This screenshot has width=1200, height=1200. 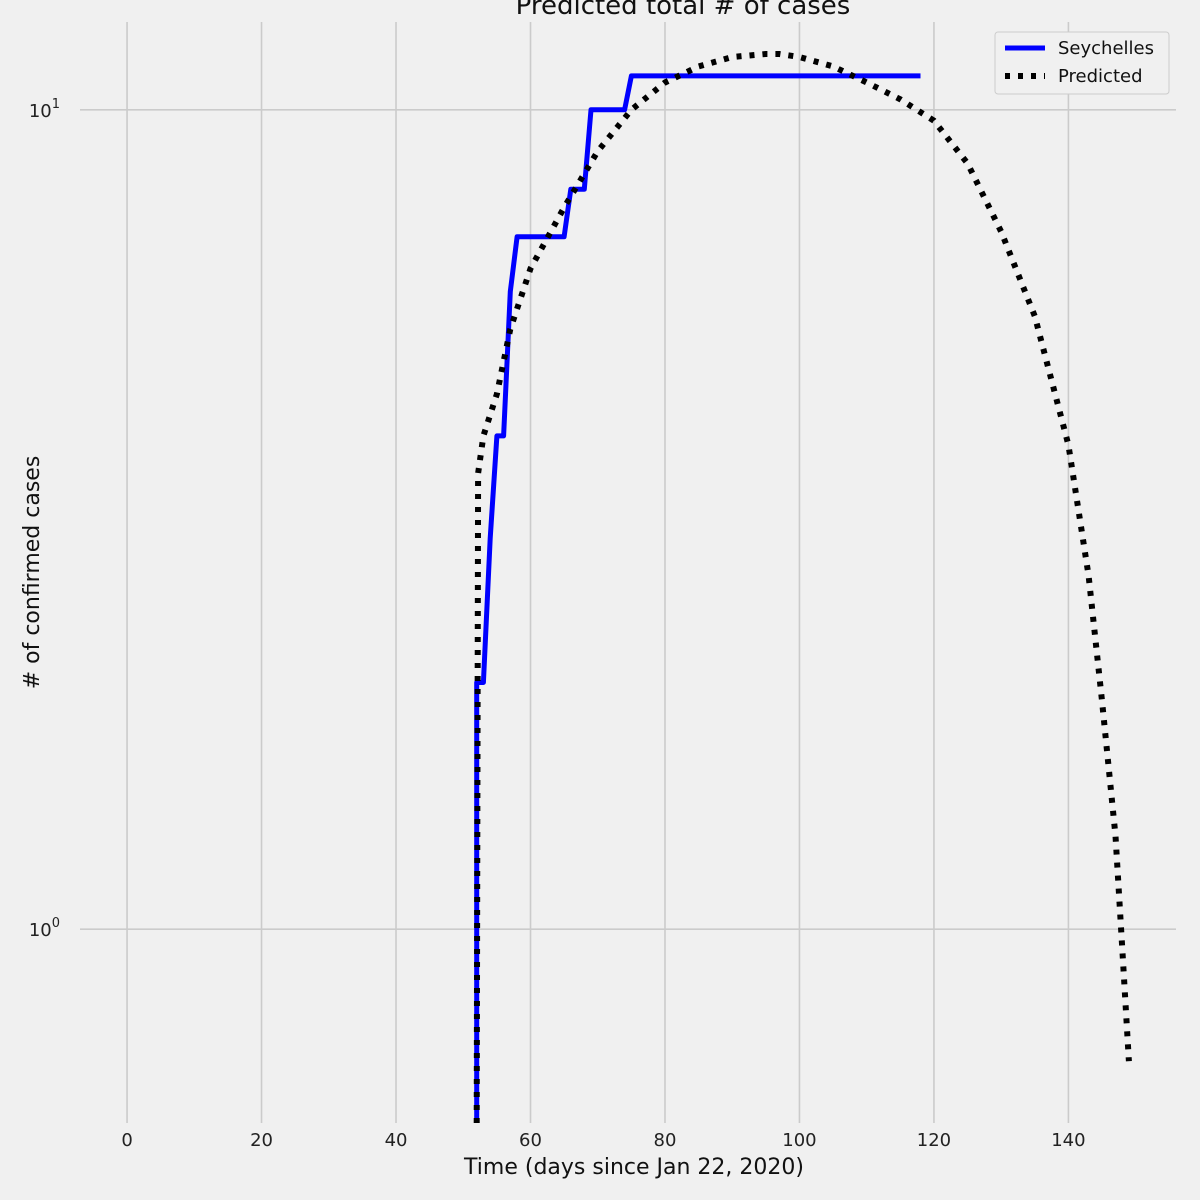 I want to click on chart-title: Predicted total # of cases, so click(x=683, y=10).